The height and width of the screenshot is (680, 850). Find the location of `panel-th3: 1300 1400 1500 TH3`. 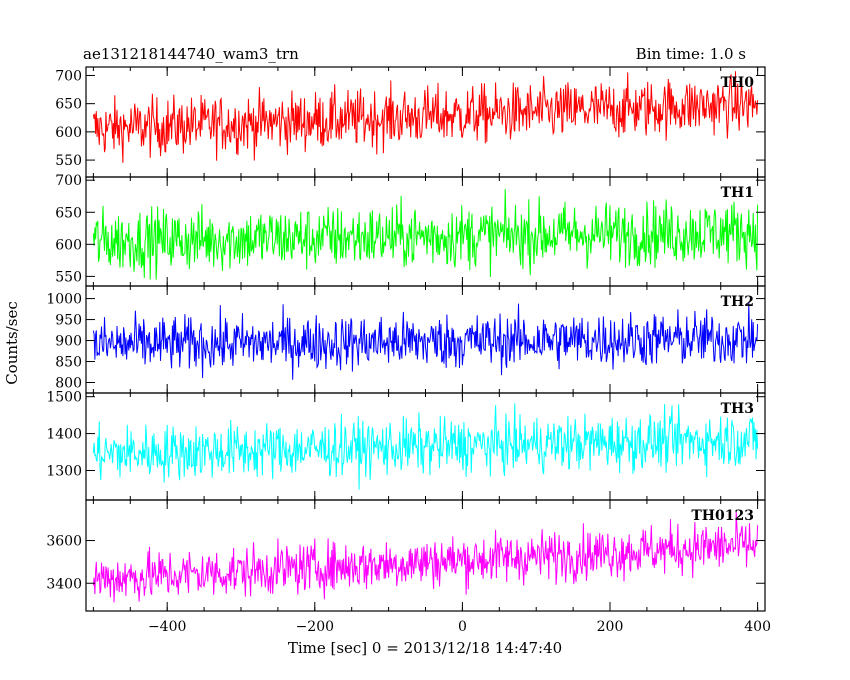

panel-th3: 1300 1400 1500 TH3 is located at coordinates (406, 445).